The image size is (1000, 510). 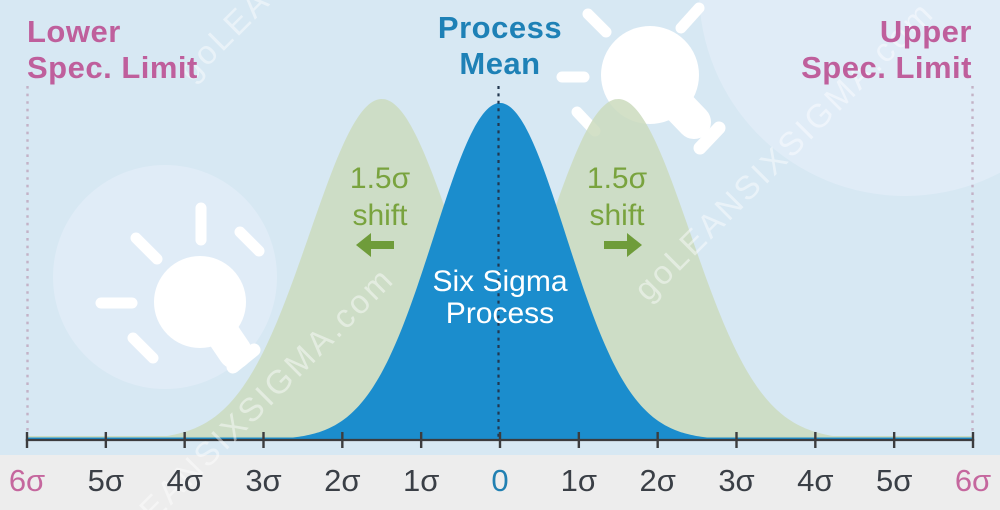 I want to click on tick-label: 0, so click(x=500, y=480).